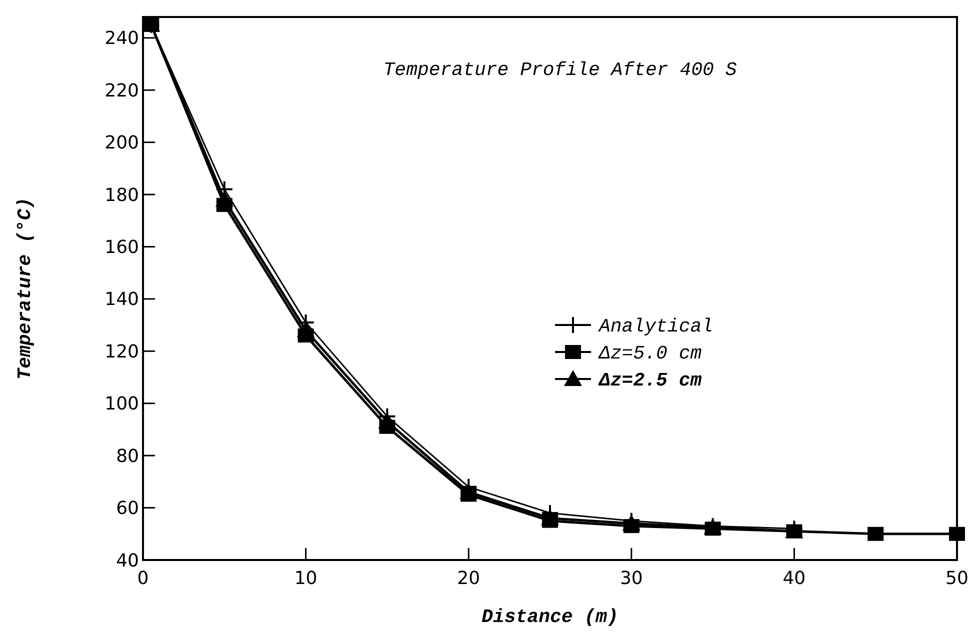  Describe the element at coordinates (121, 299) in the screenshot. I see `y-tick-label: 140` at that location.